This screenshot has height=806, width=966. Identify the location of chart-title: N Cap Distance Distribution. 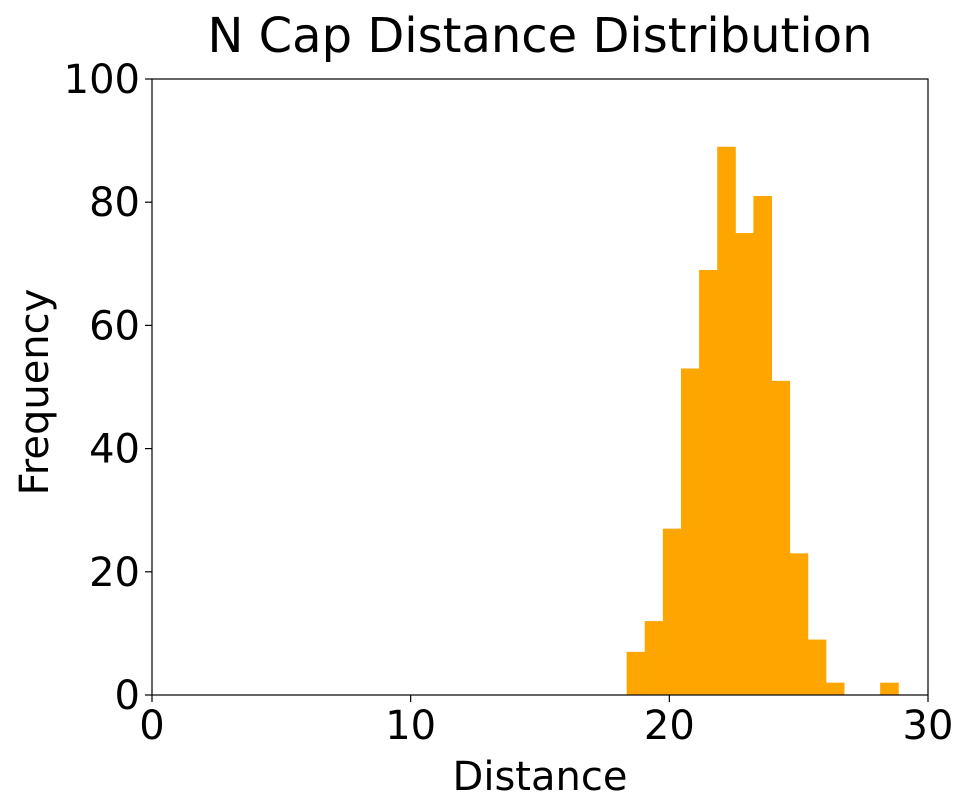
(540, 36).